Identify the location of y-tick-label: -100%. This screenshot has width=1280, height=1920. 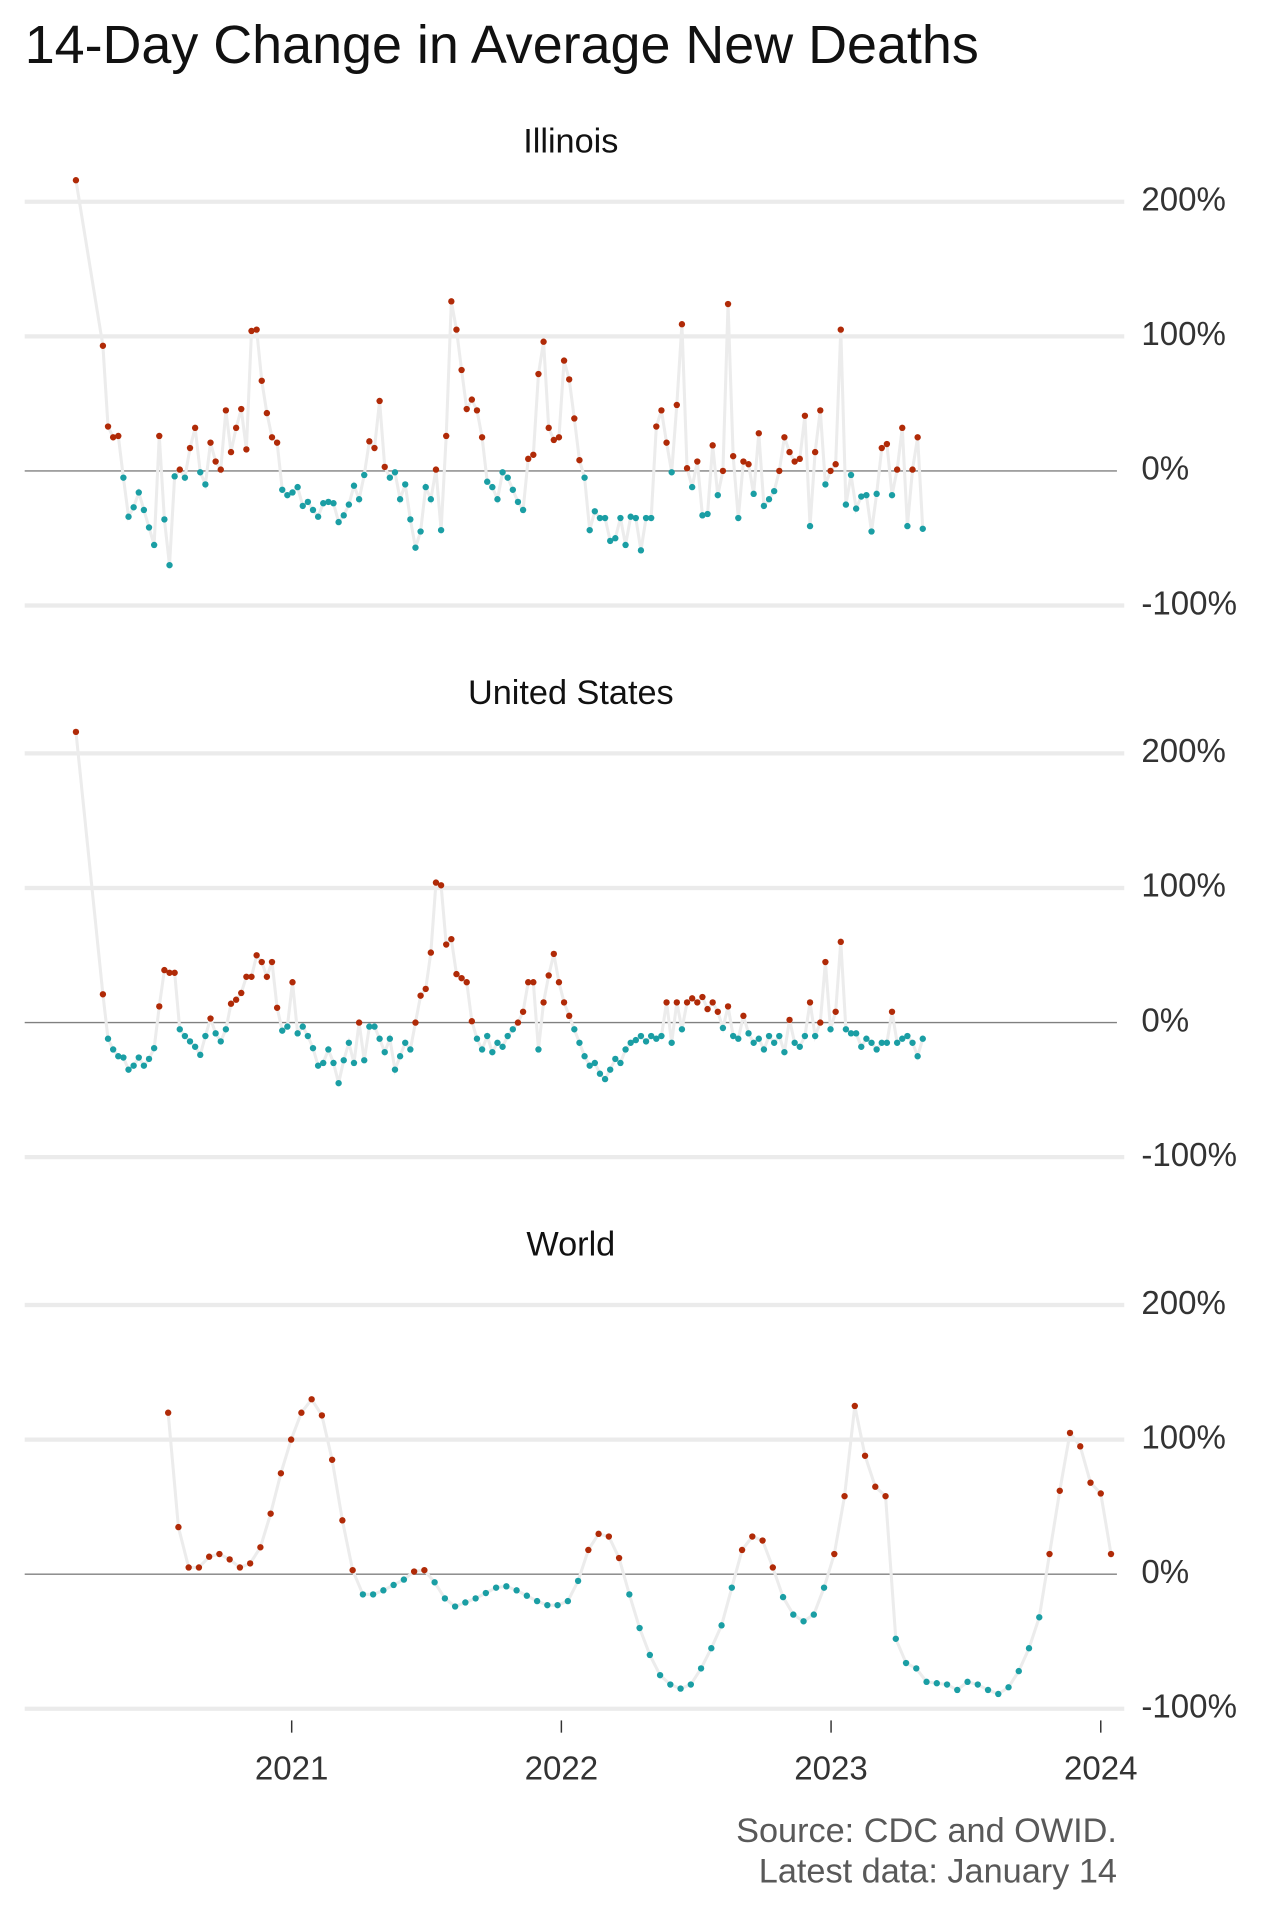
(1189, 1155).